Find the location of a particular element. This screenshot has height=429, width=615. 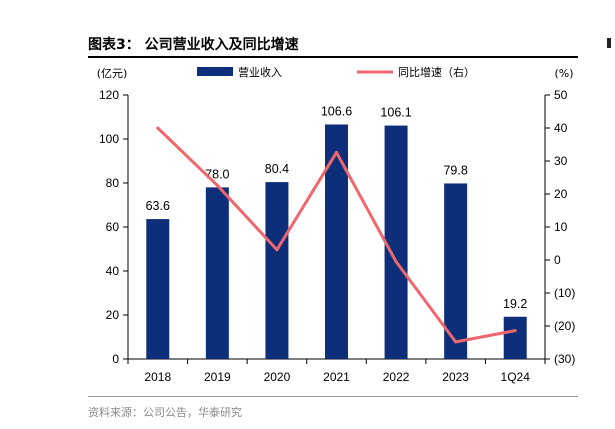

x-tick-label: 2023 is located at coordinates (455, 377).